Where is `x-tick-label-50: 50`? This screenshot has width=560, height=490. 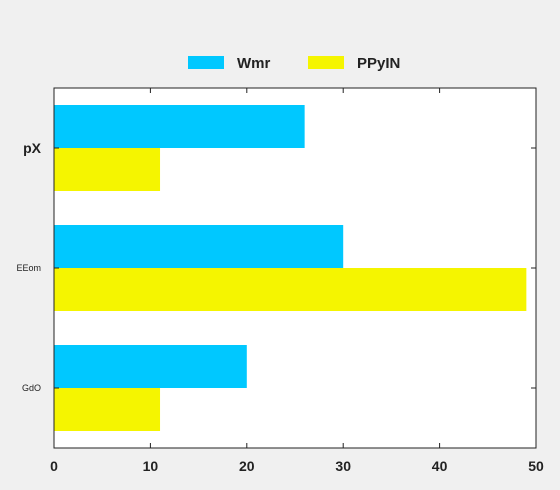 x-tick-label-50: 50 is located at coordinates (536, 466).